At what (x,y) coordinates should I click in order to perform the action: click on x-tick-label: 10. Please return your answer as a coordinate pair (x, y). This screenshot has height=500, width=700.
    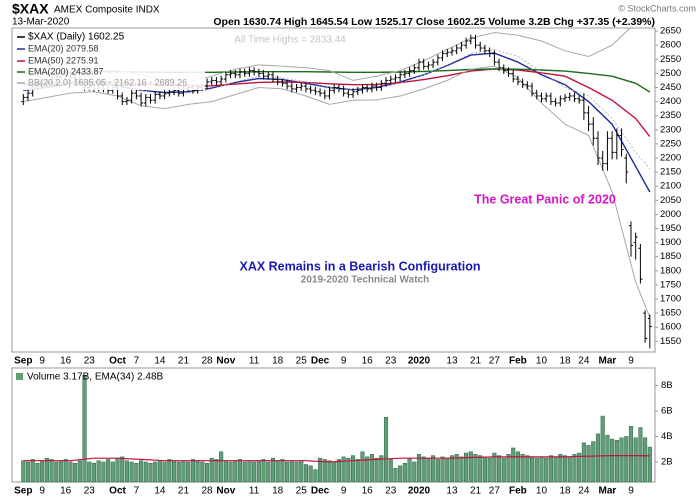
    Looking at the image, I should click on (542, 361).